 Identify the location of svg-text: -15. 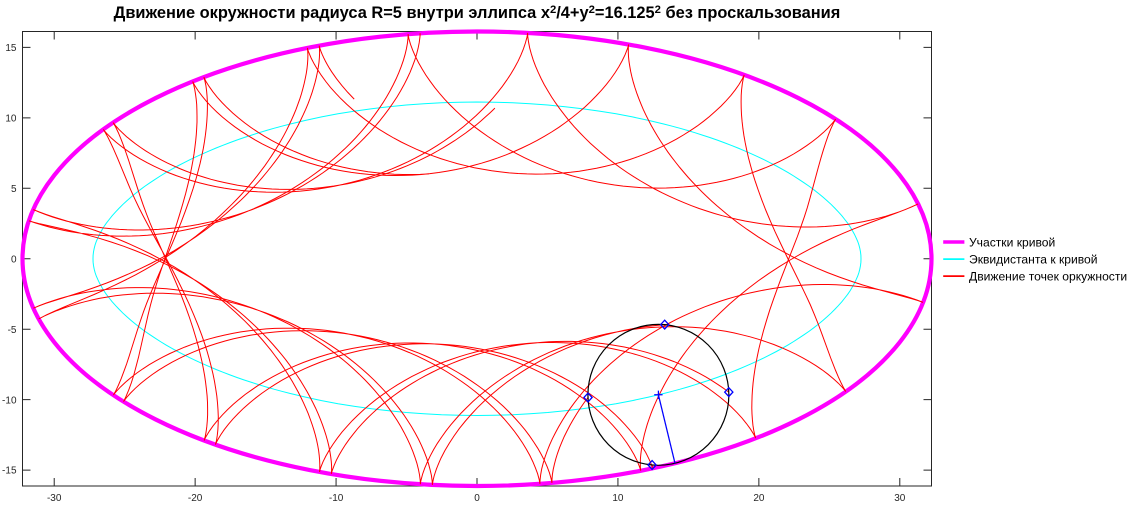
(9, 471).